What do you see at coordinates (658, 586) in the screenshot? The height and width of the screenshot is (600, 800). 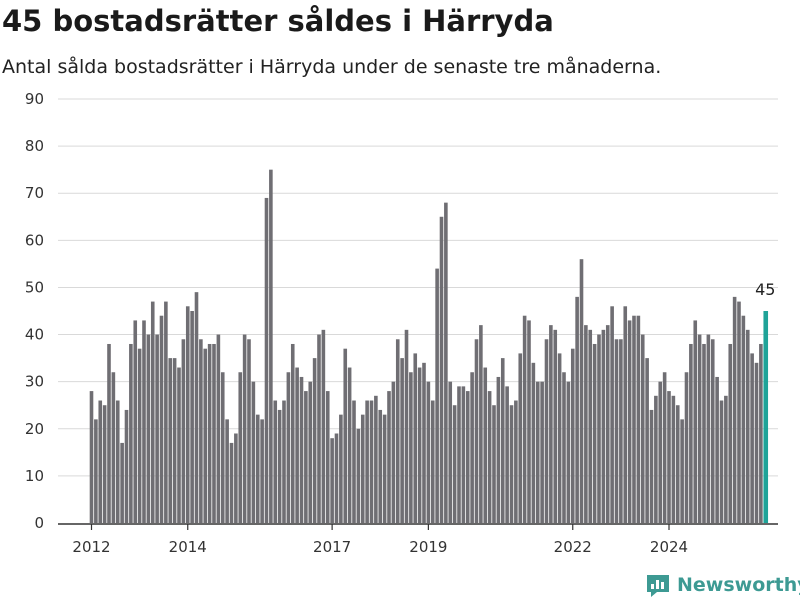 I see `newsworthy-logo-icon` at bounding box center [658, 586].